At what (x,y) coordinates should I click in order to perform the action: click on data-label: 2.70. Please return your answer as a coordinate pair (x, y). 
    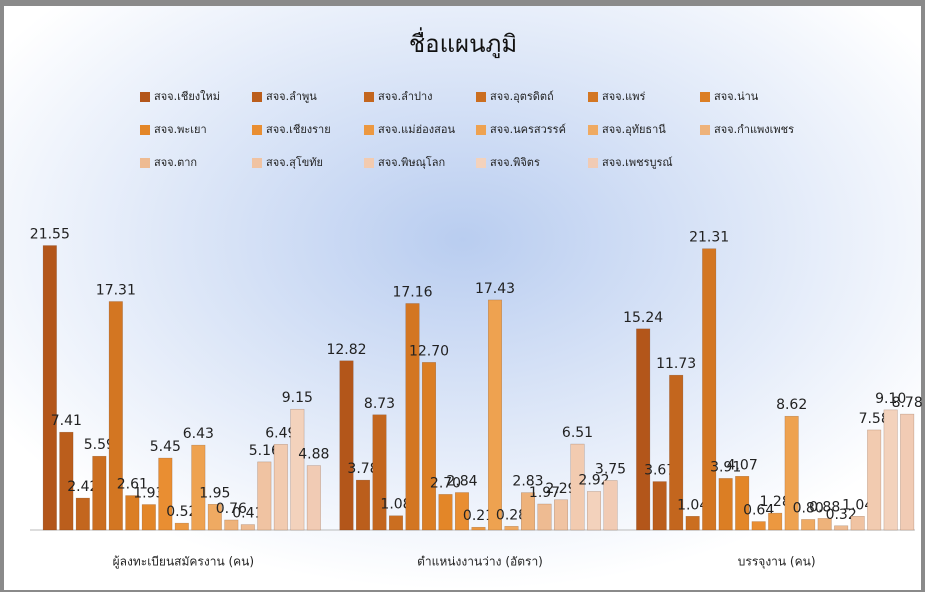
    Looking at the image, I should click on (445, 483).